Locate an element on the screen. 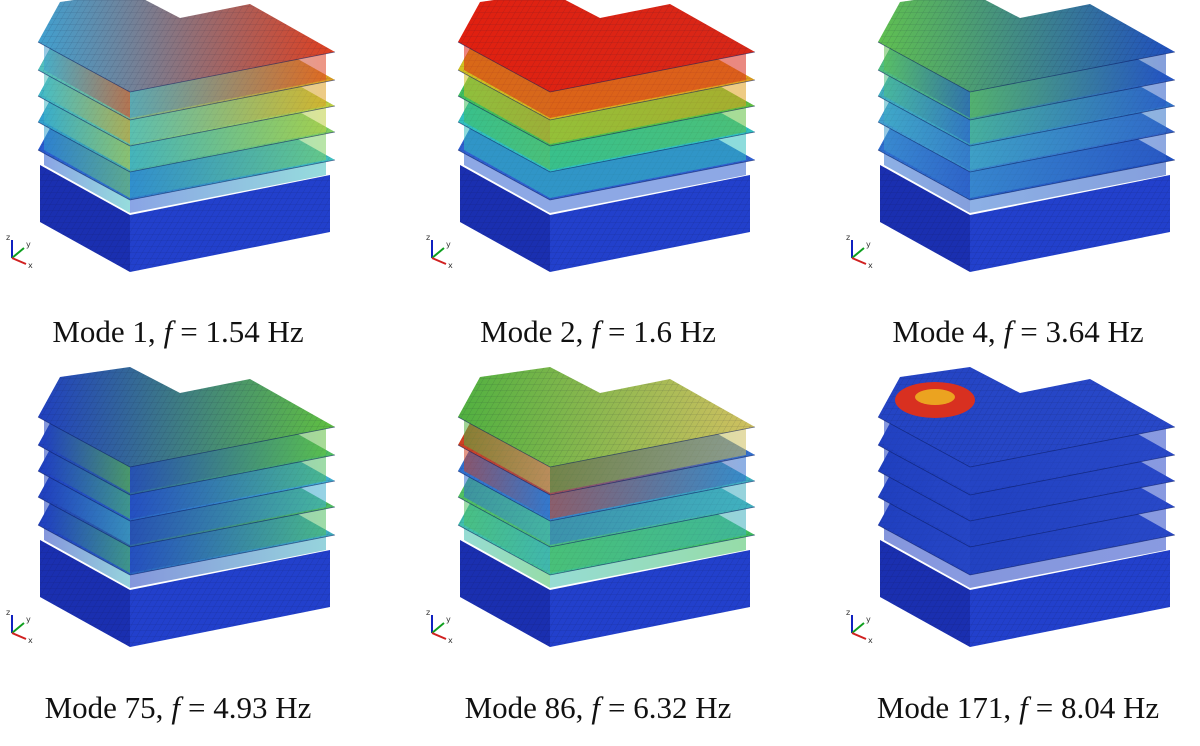 This screenshot has width=1200, height=746. caption: Mode 2, f = 1.6 Hz is located at coordinates (598, 331).